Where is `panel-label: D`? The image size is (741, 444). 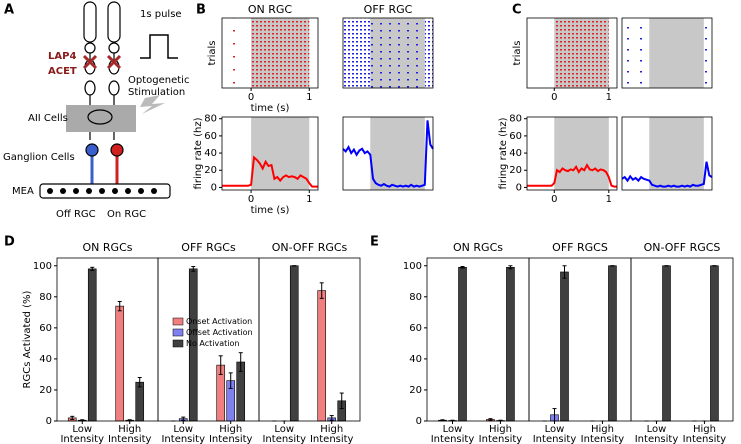 panel-label: D is located at coordinates (9, 242).